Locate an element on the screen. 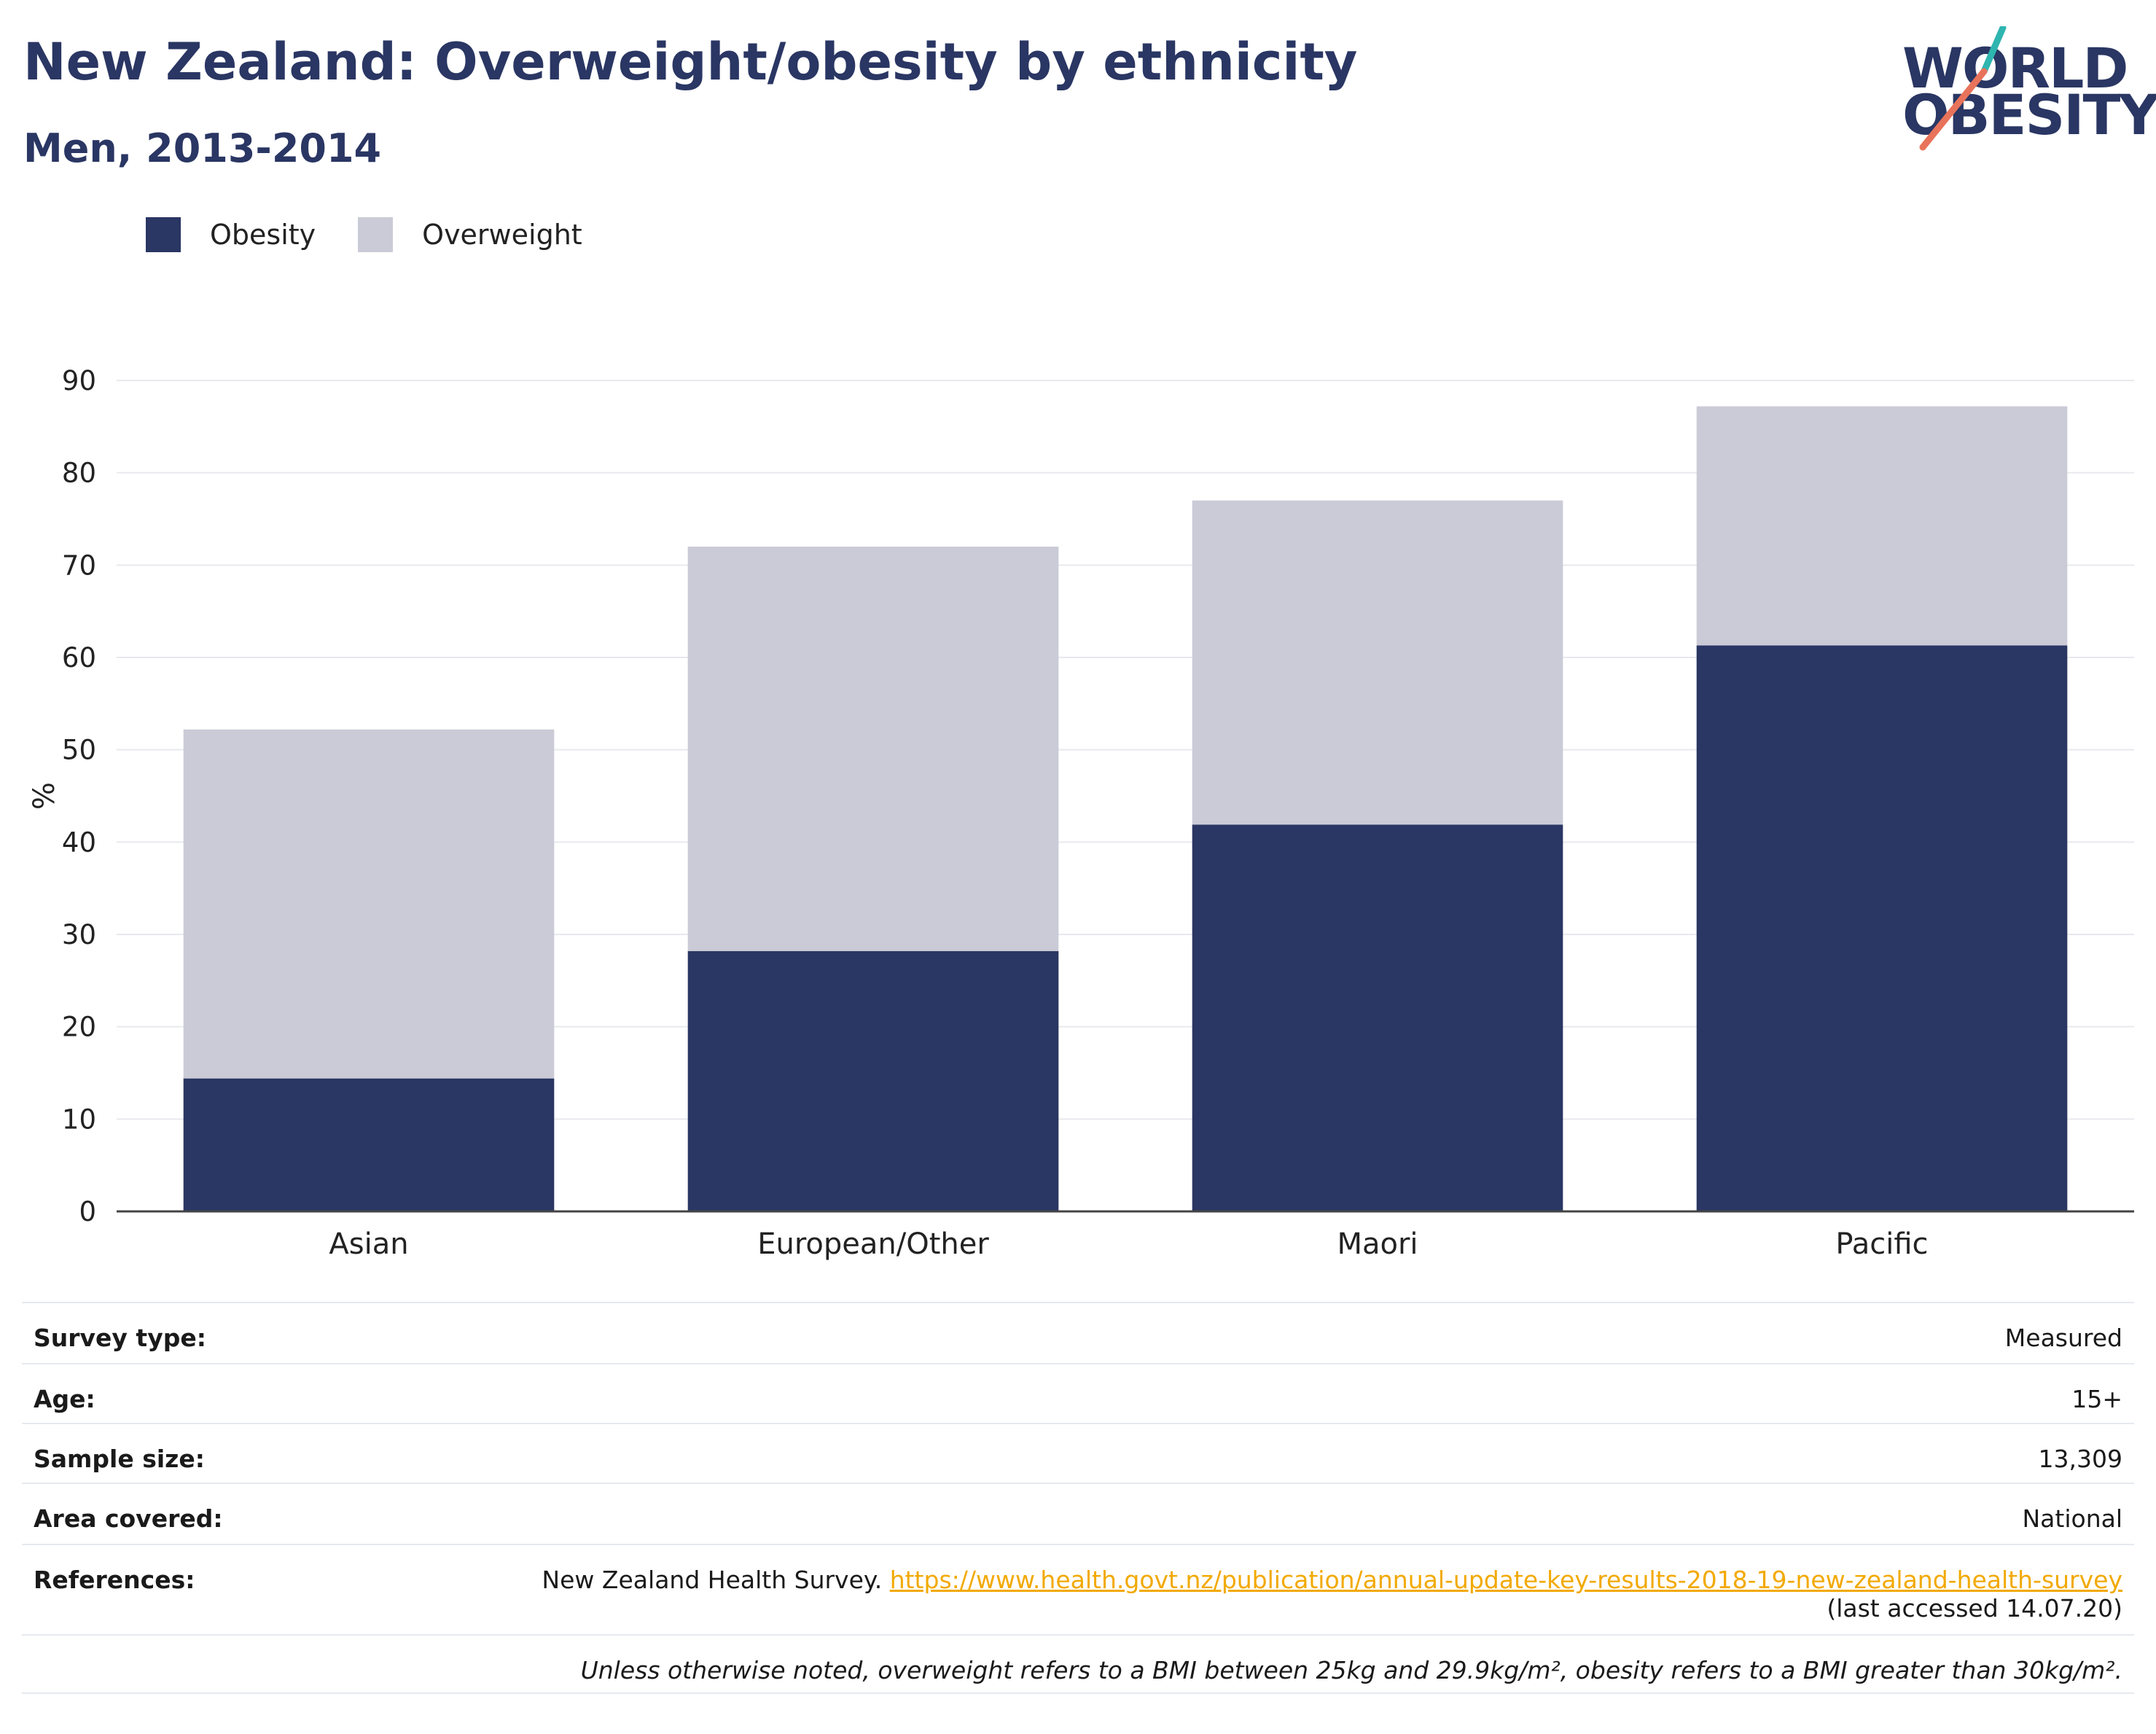 The height and width of the screenshot is (1734, 2156). info-row-age: Age: 15+ is located at coordinates (1078, 1393).